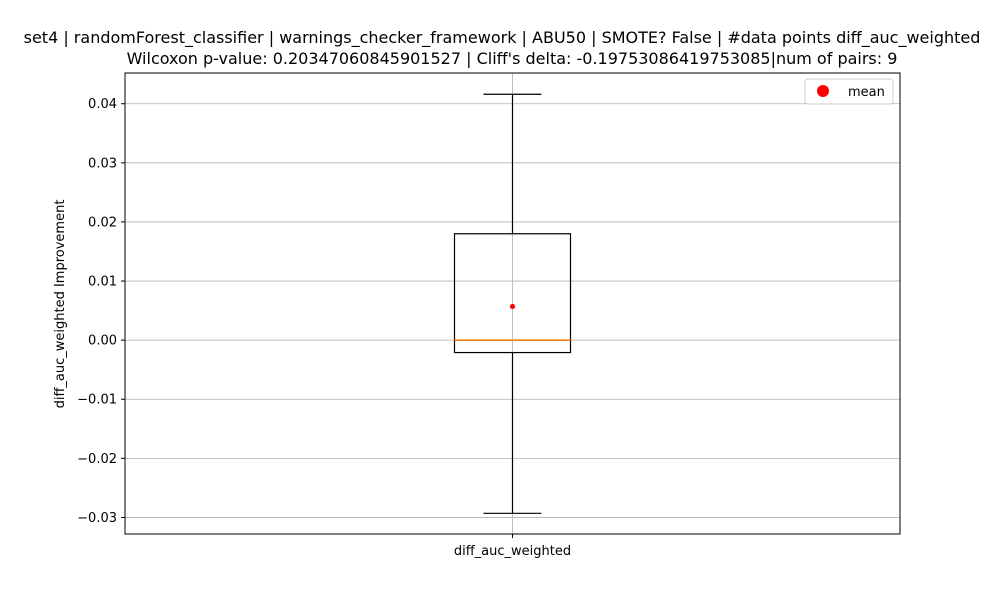 The width and height of the screenshot is (1000, 600). I want to click on x-axis-ticks: diff_auc_weighted, so click(512, 546).